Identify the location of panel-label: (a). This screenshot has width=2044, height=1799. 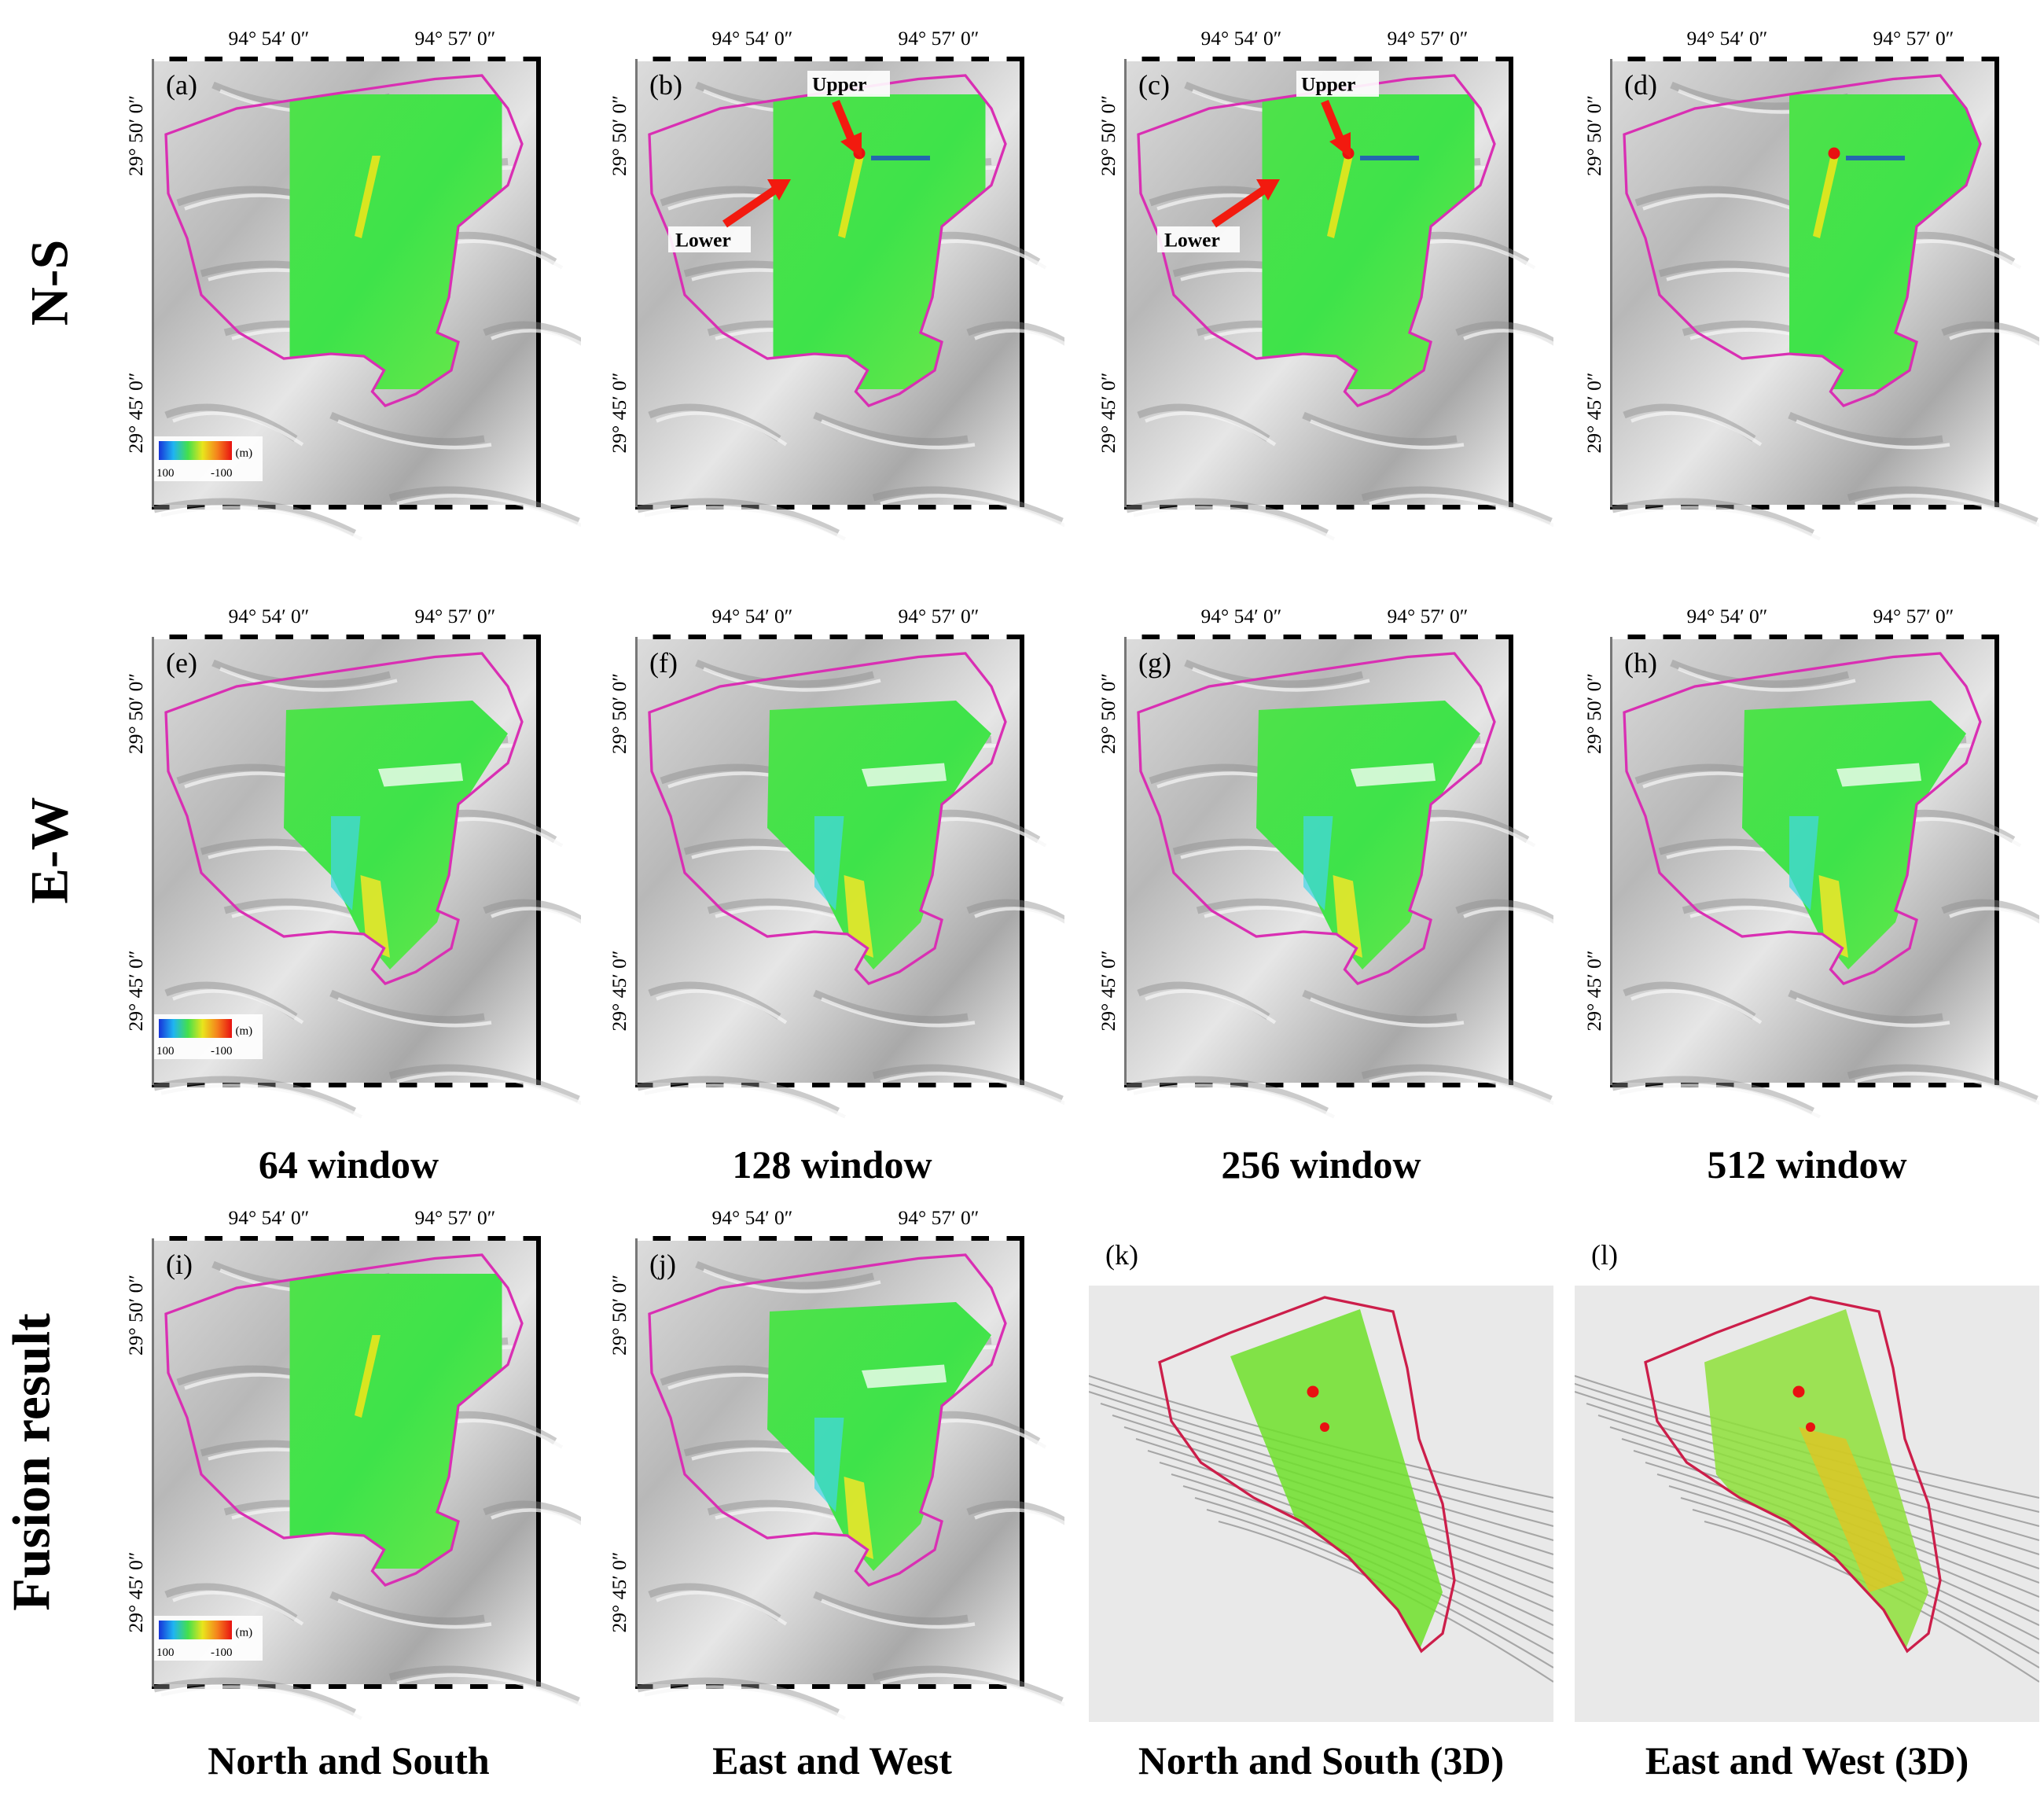
(182, 85).